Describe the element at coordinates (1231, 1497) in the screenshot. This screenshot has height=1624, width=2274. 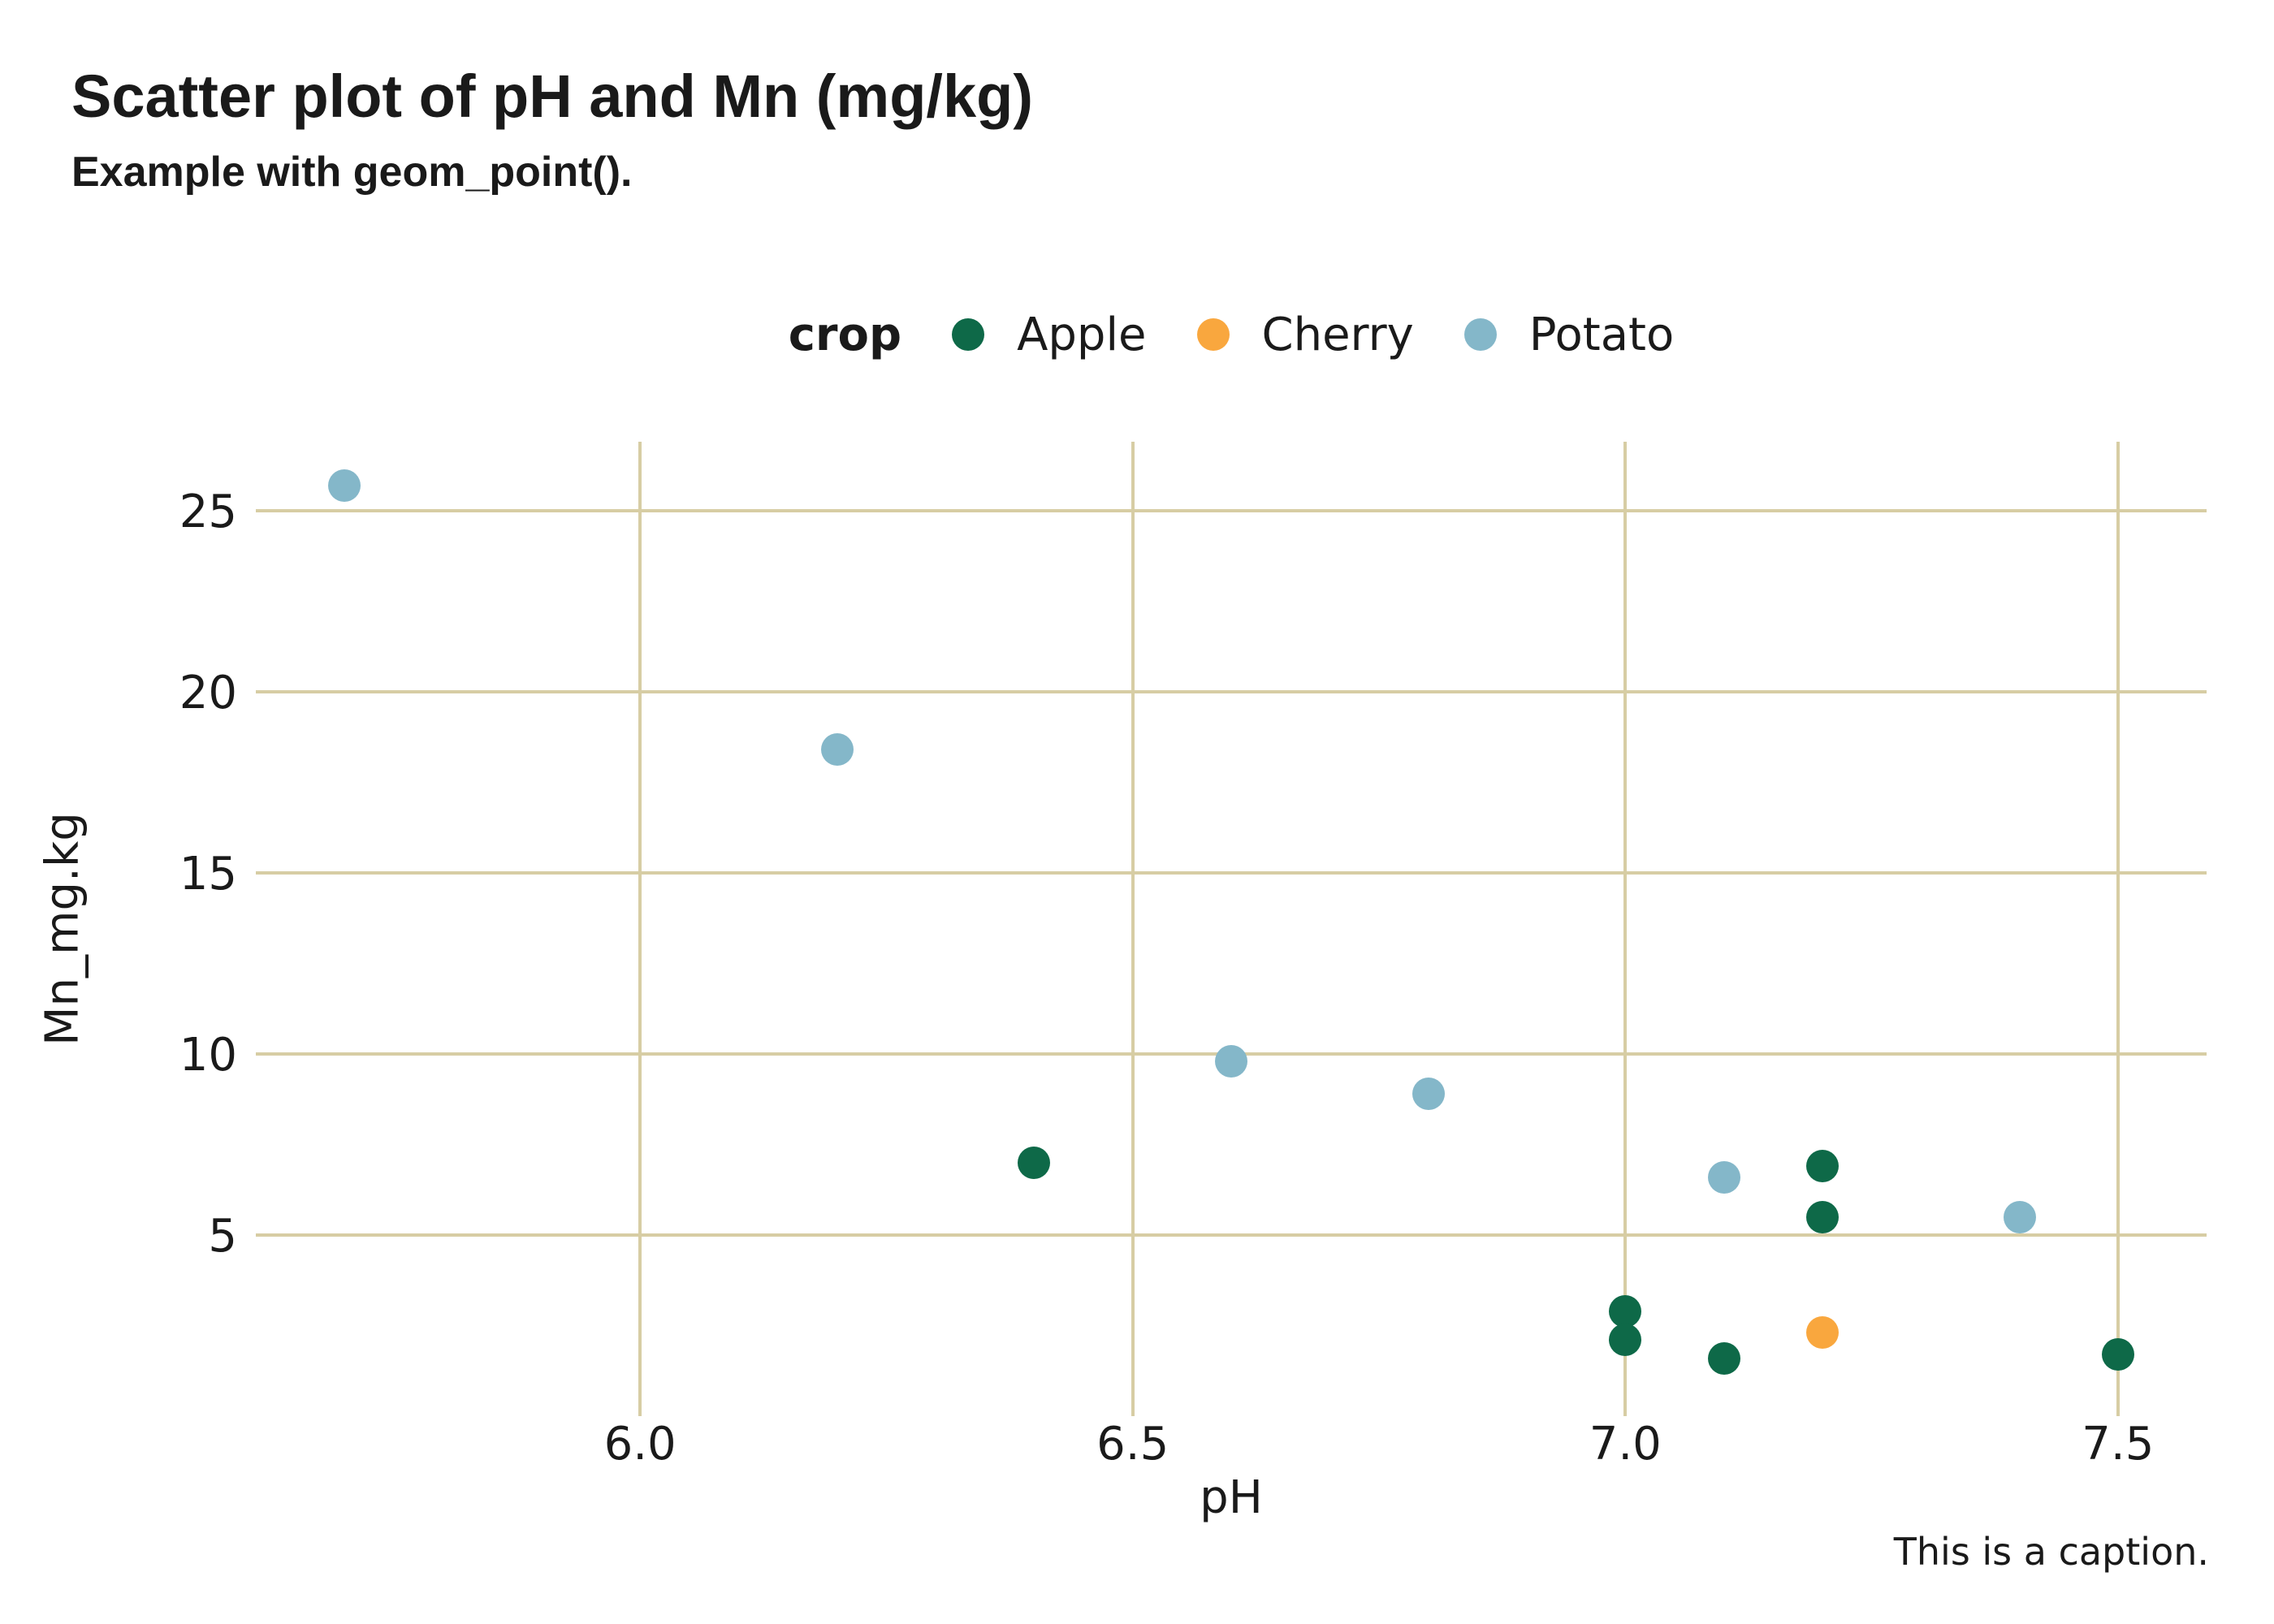
I see `x-axis-title: pH` at that location.